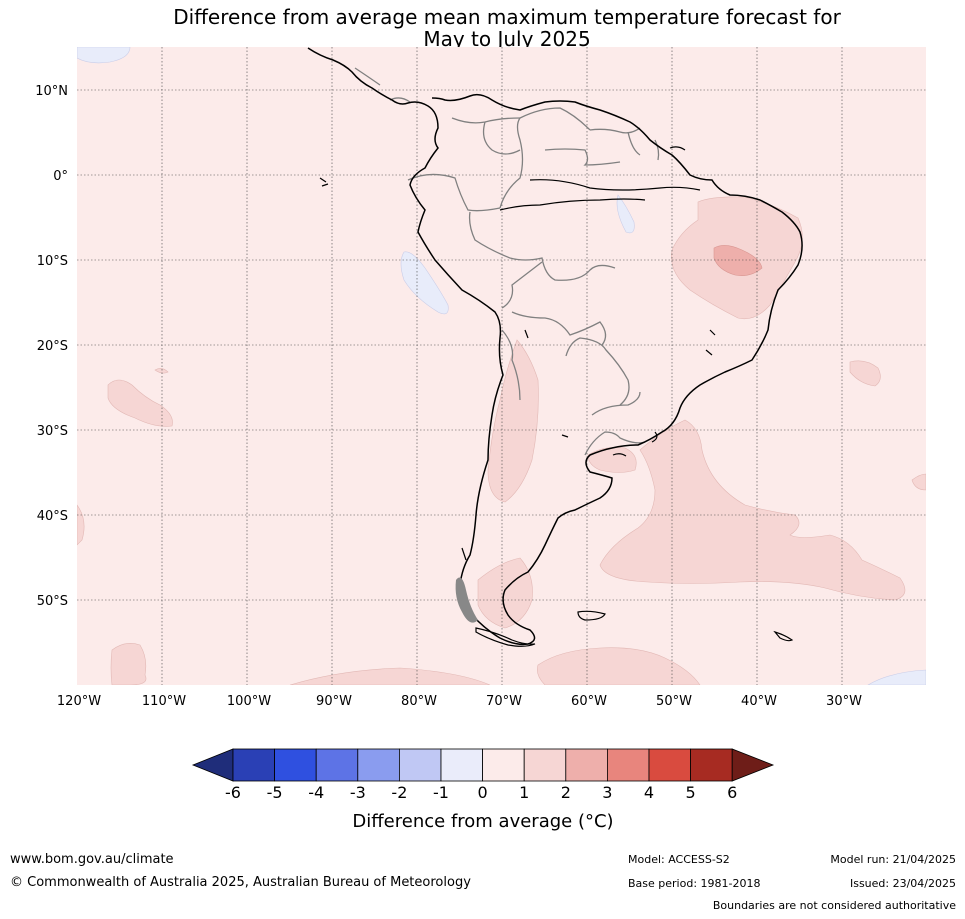  I want to click on footer-website: www.bom.gov.au/climate, so click(92, 859).